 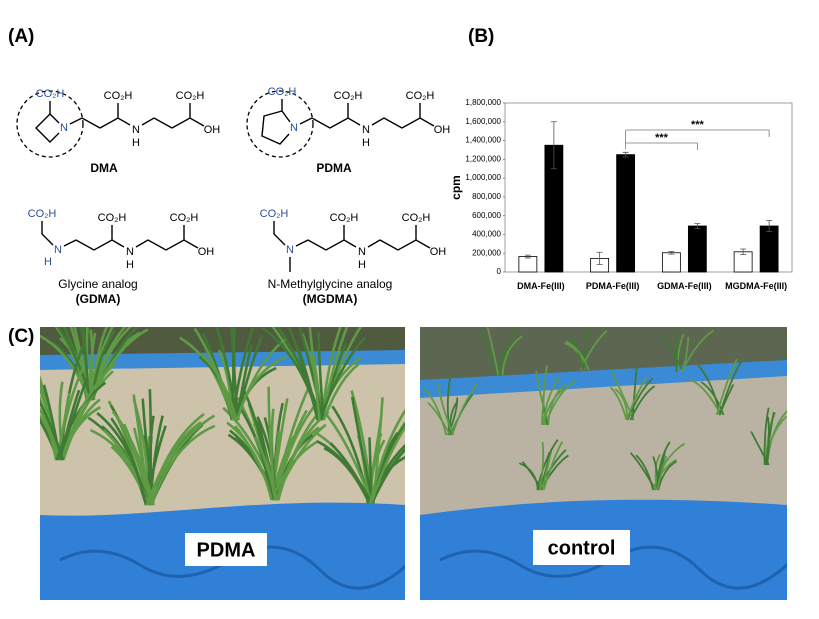 I want to click on molecule-name: N-Methylglycine analog, so click(x=330, y=284).